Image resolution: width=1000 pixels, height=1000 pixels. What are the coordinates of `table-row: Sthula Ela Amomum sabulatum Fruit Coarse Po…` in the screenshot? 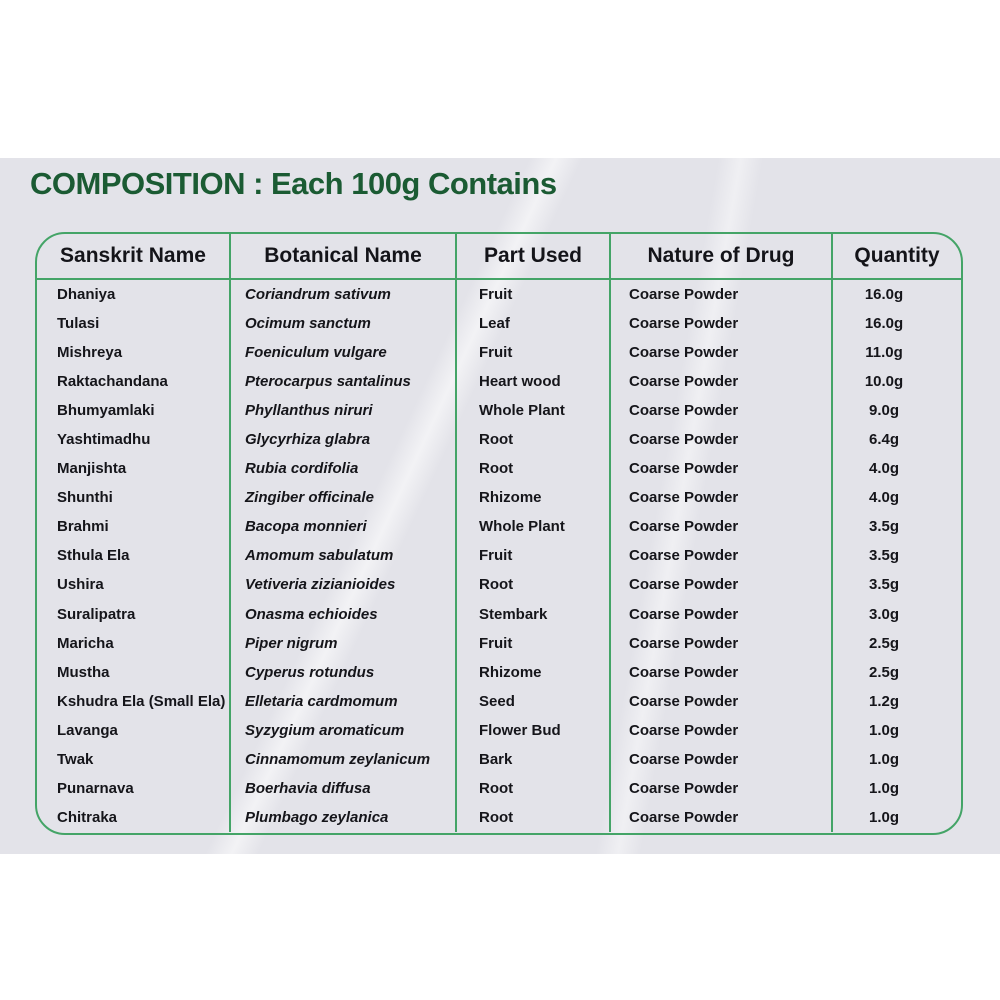 It's located at (499, 556).